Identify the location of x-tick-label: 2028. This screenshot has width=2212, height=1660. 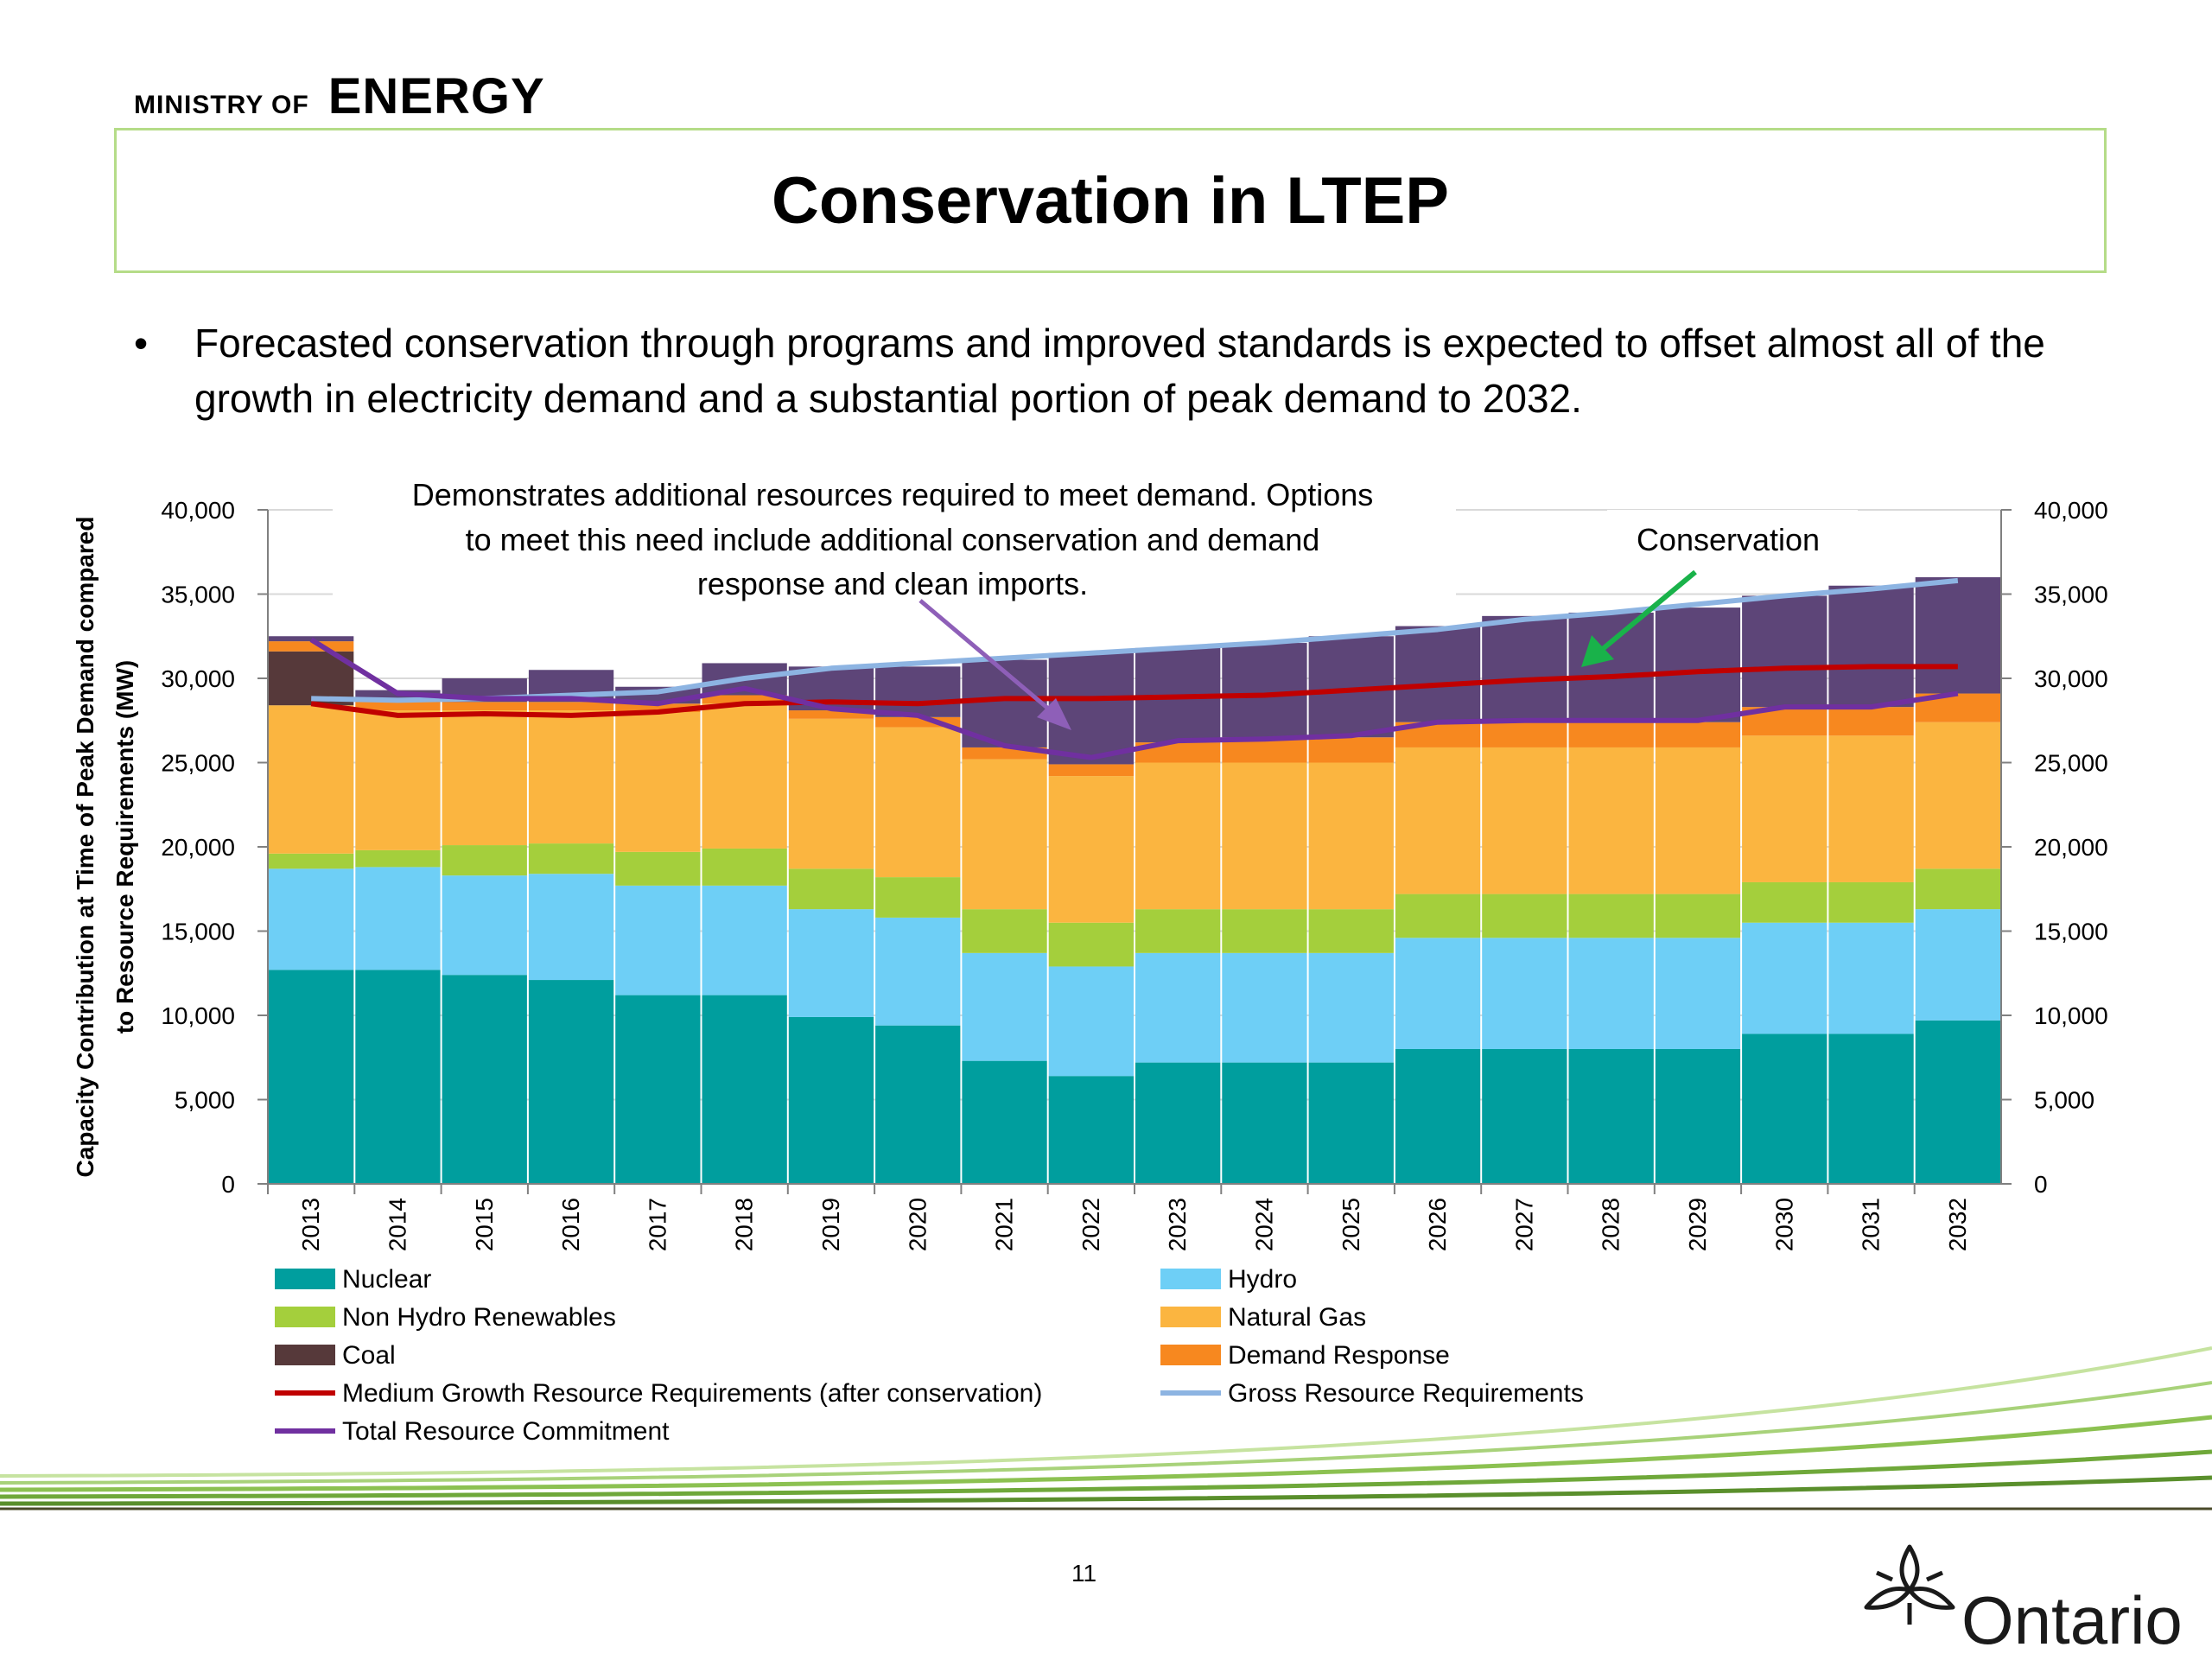
(1611, 1224).